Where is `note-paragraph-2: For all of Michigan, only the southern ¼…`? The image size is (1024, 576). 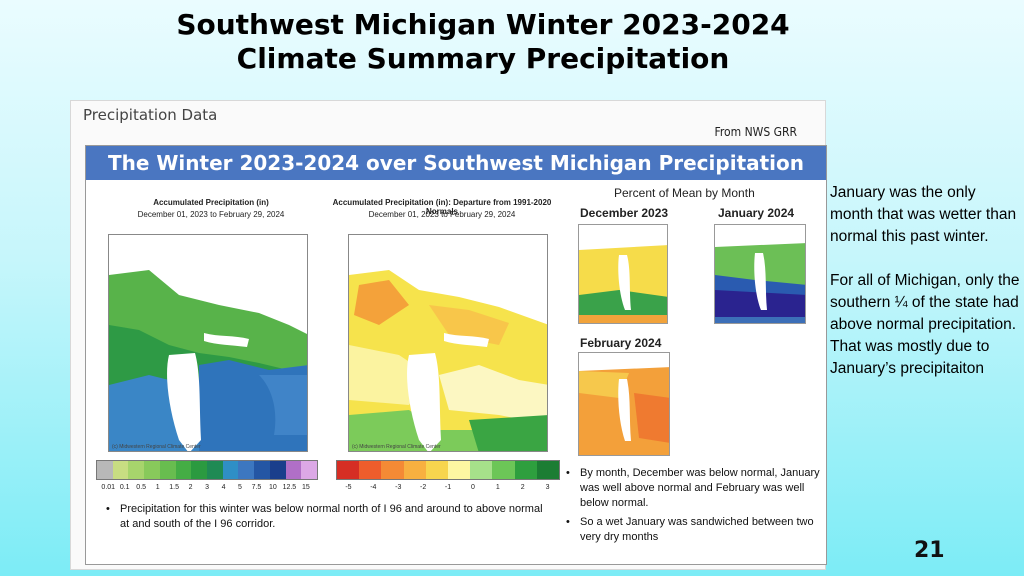
note-paragraph-2: For all of Michigan, only the southern ¼… is located at coordinates (925, 324).